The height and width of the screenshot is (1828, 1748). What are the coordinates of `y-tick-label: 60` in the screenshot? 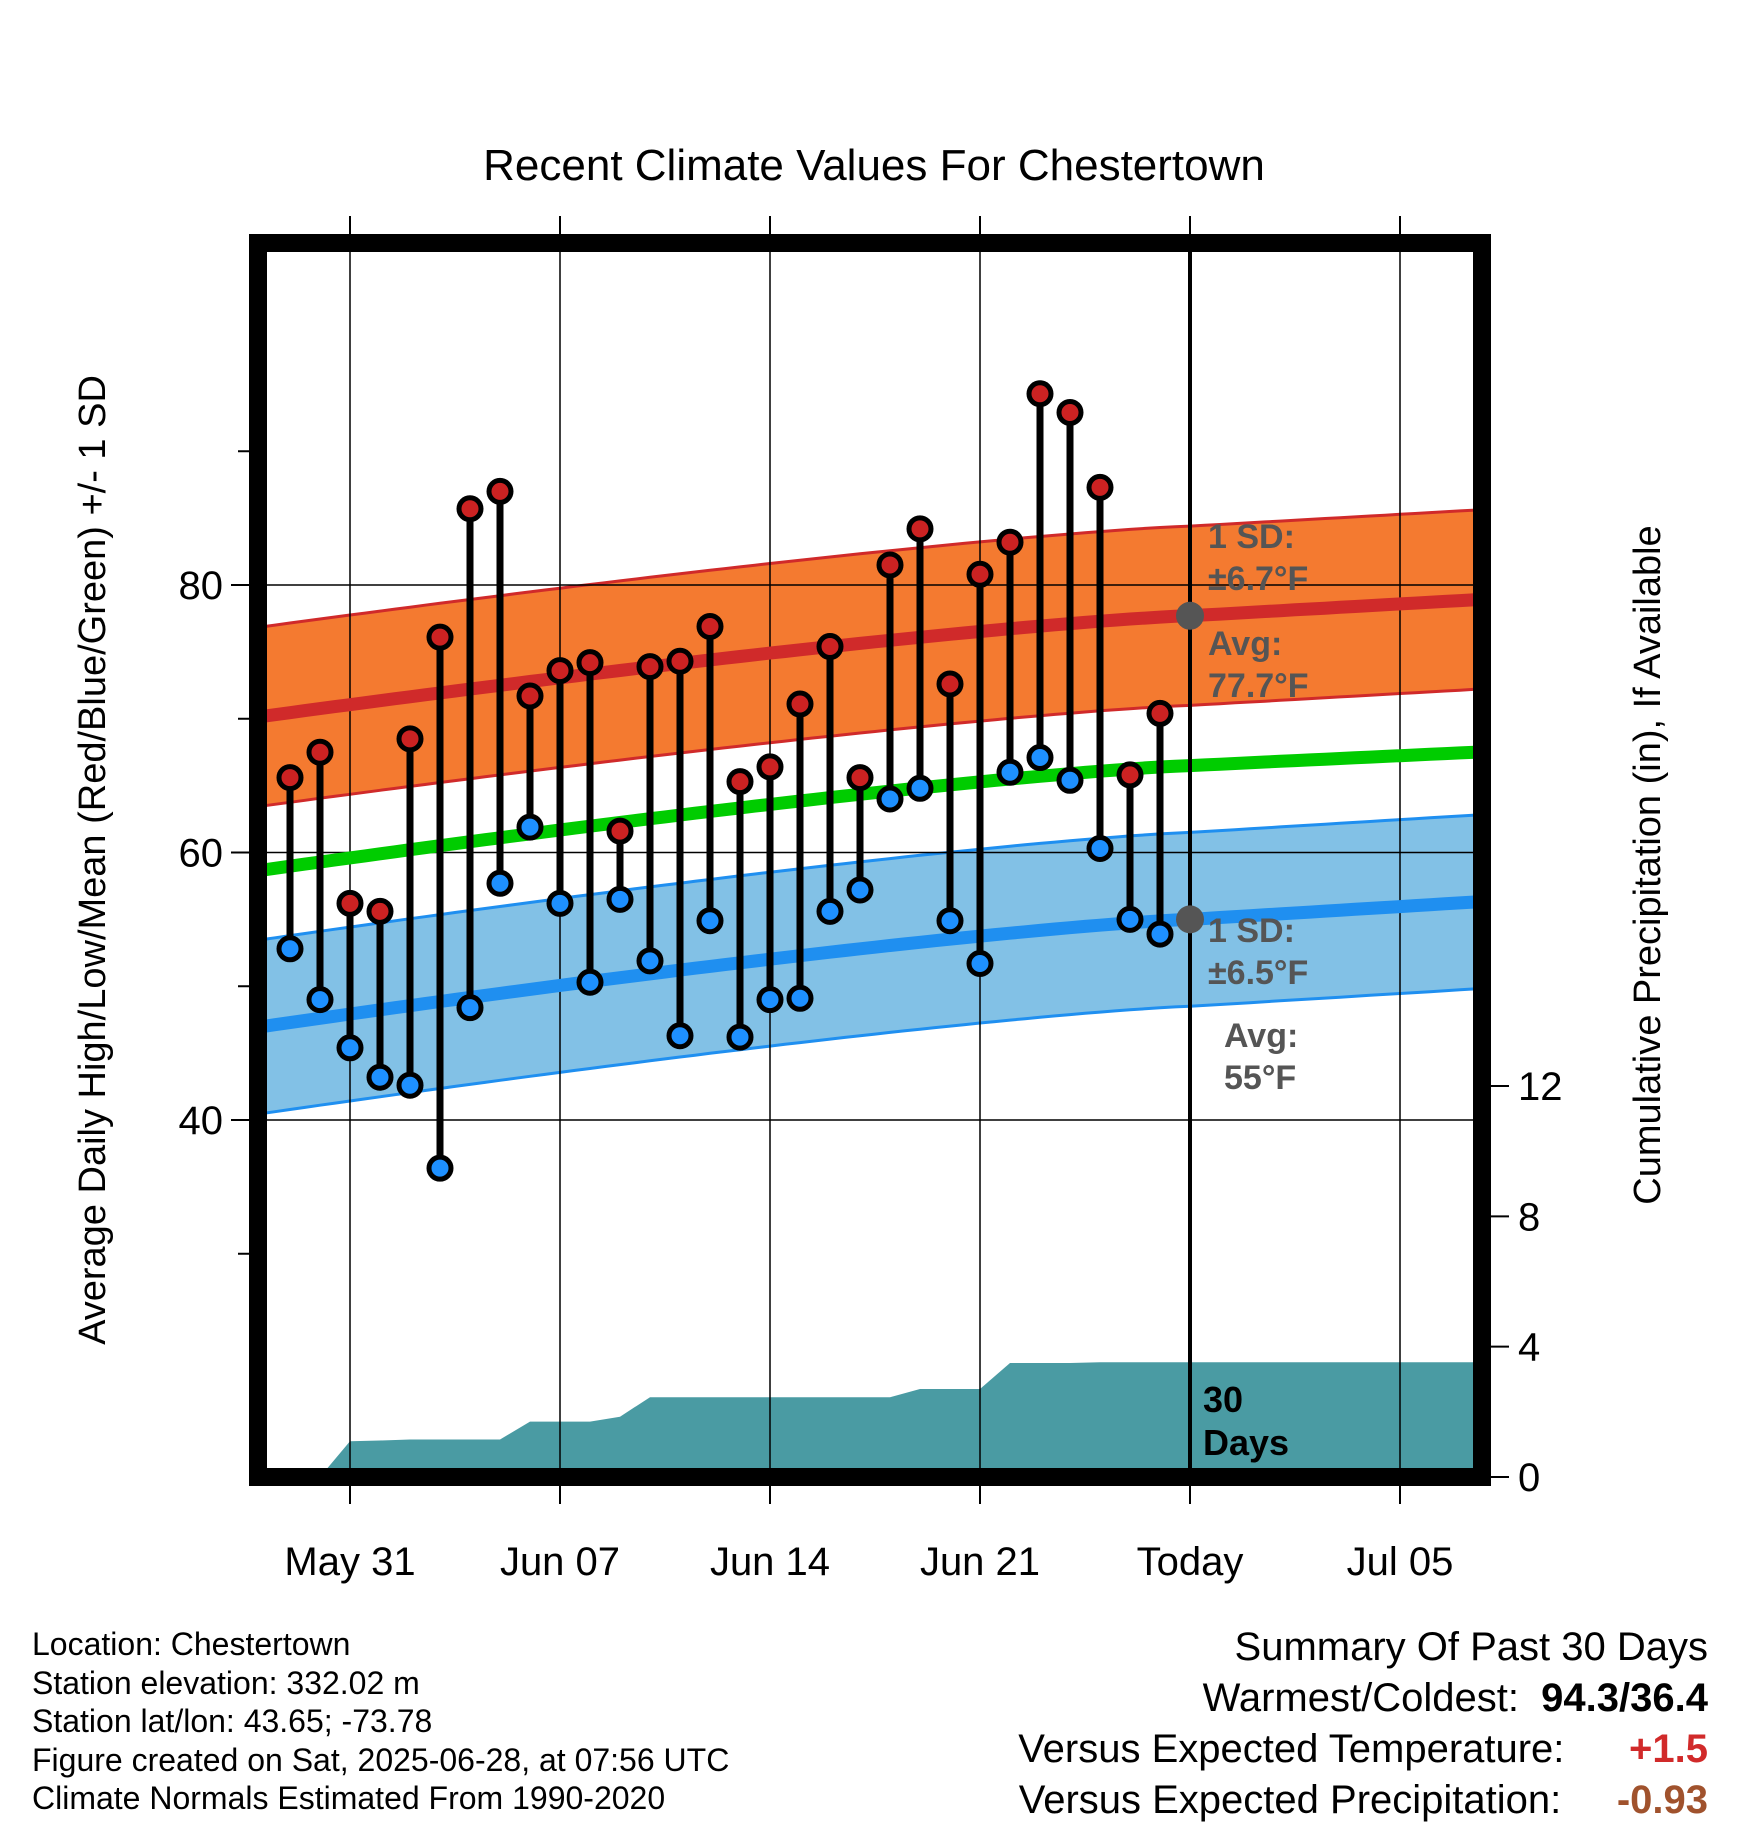 It's located at (201, 854).